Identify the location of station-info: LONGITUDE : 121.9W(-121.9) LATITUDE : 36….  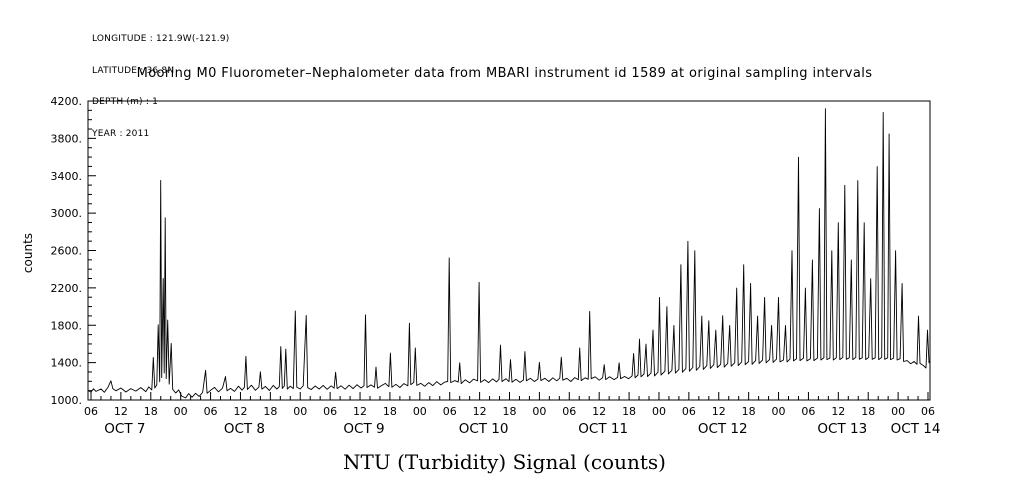
(161, 86).